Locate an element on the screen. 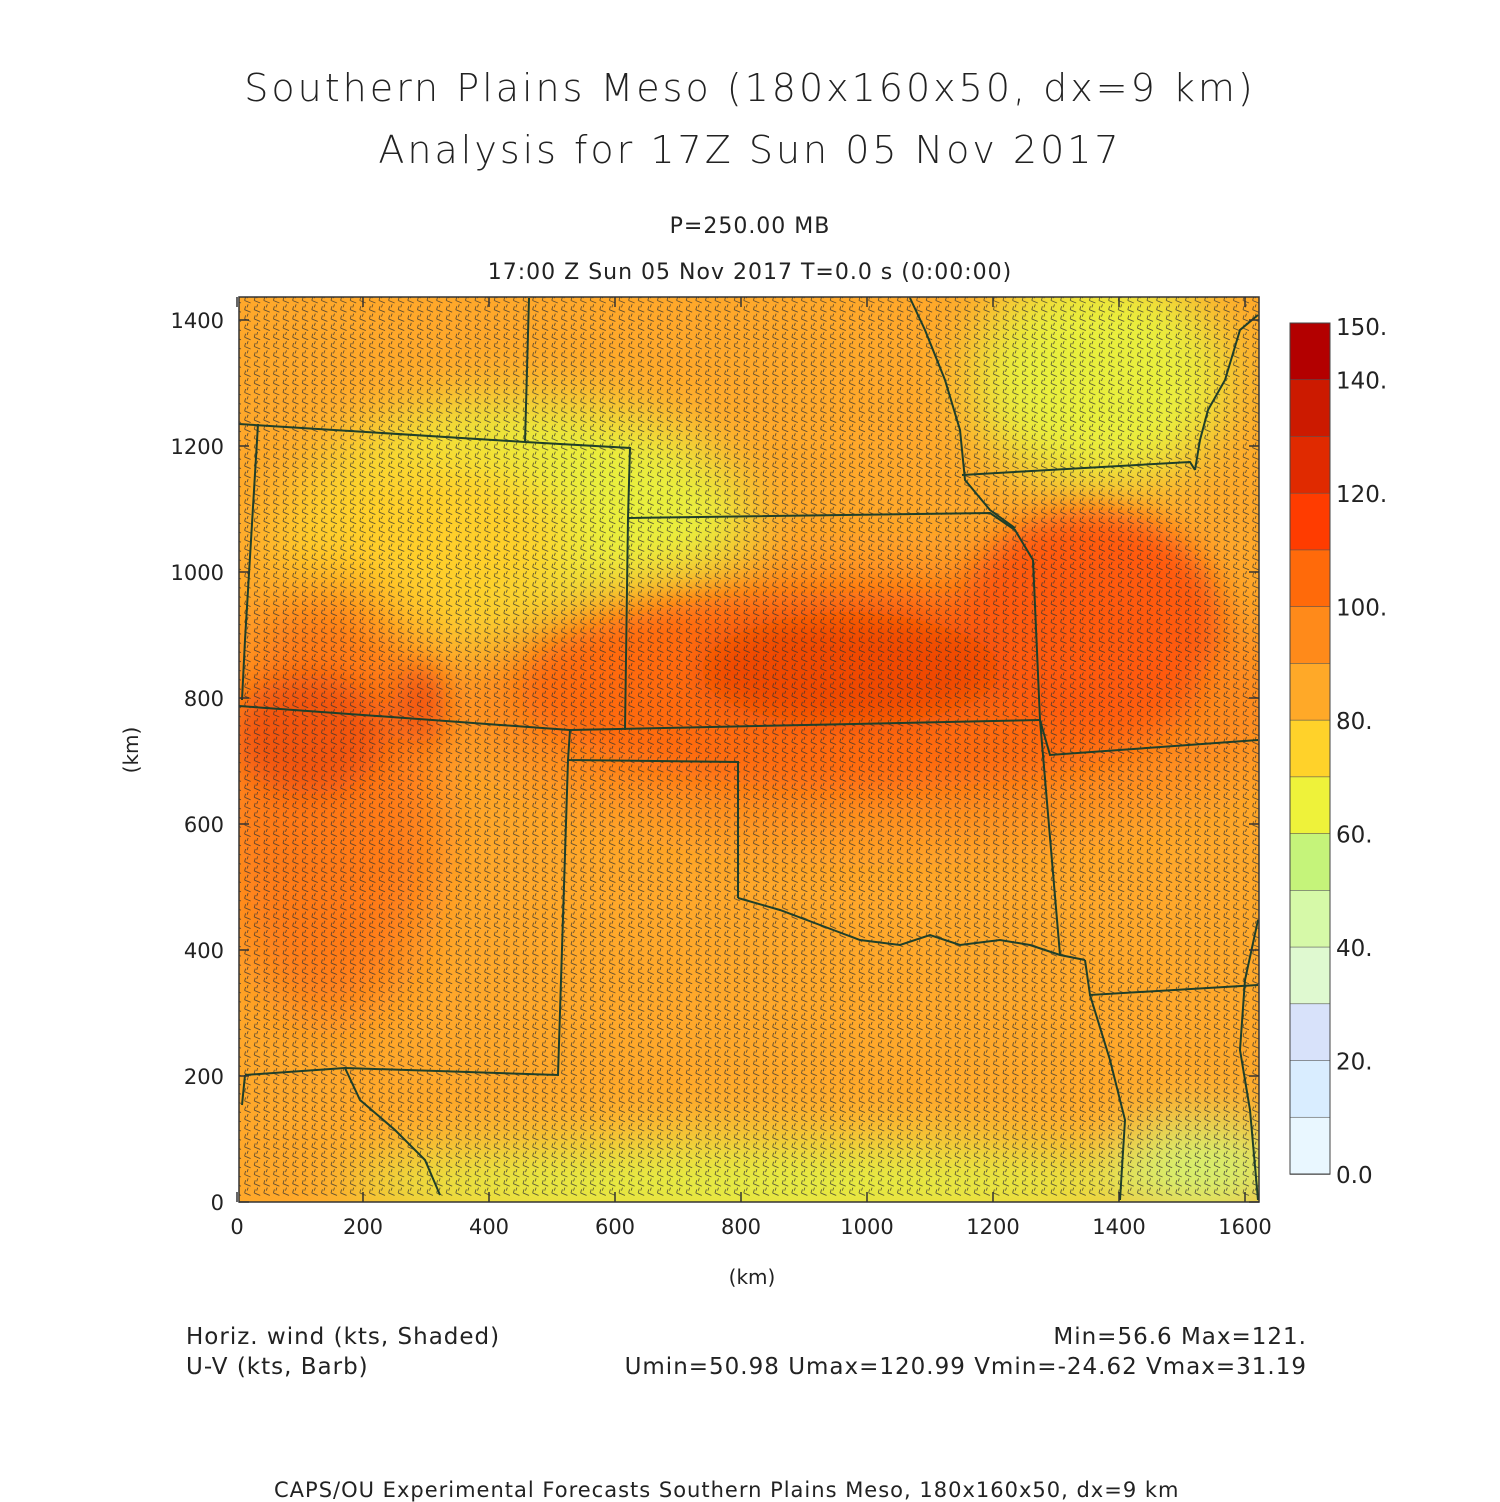 Image resolution: width=1500 pixels, height=1502 pixels. border-ks-ok is located at coordinates (805, 725).